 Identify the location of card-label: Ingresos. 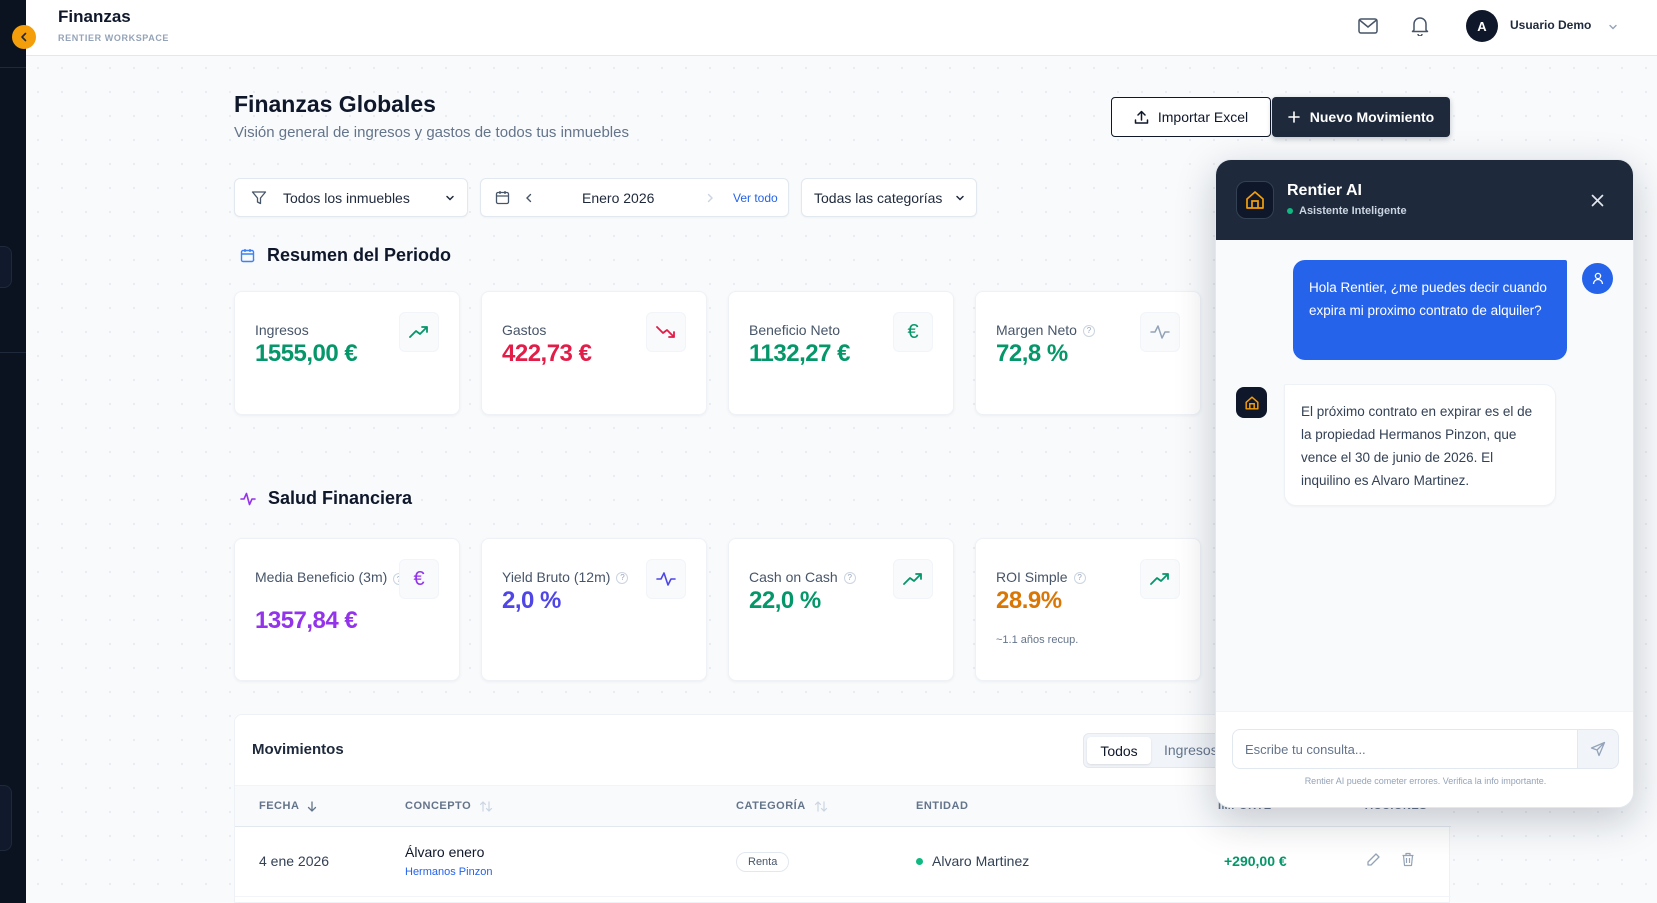
(282, 330).